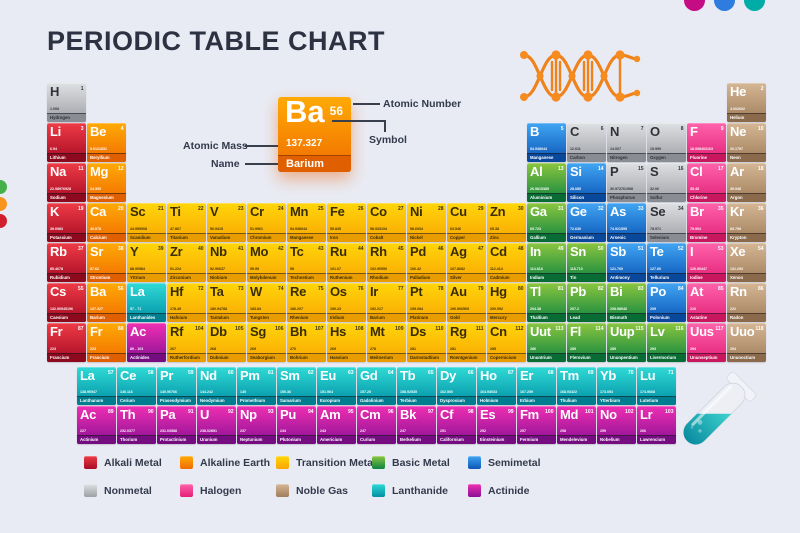 The height and width of the screenshot is (533, 800). I want to click on element-atomic-mass: 286, so click(533, 348).